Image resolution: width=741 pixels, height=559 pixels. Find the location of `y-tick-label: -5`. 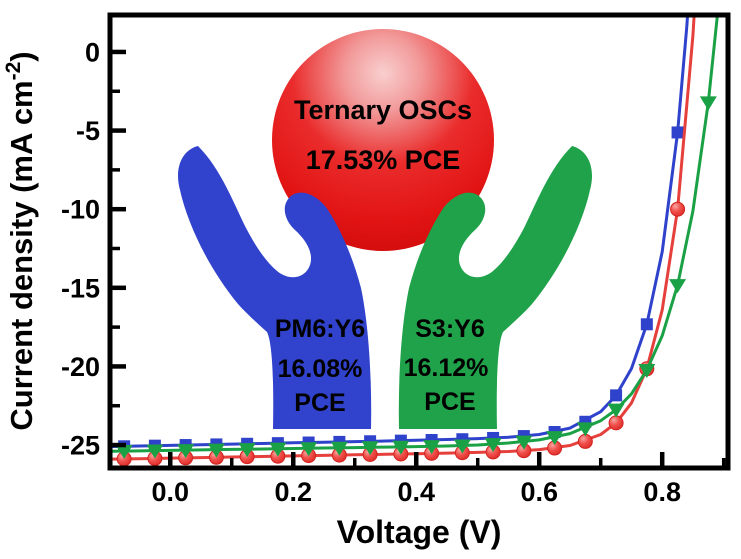

y-tick-label: -5 is located at coordinates (88, 131).